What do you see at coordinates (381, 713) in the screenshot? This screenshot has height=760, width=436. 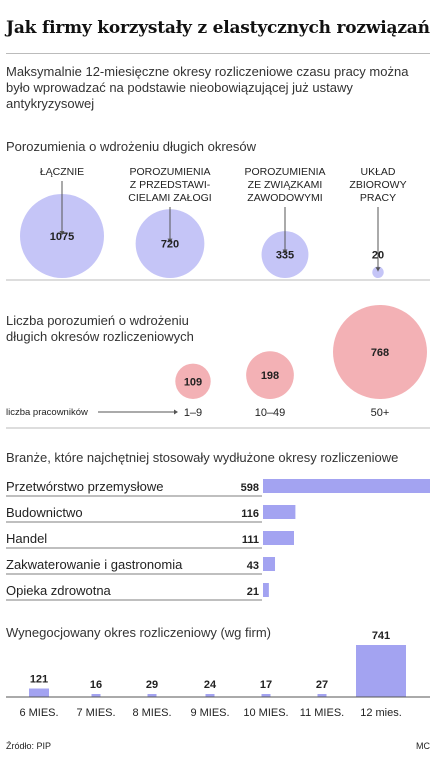 I see `chart4-category-label: 12 mies.` at bounding box center [381, 713].